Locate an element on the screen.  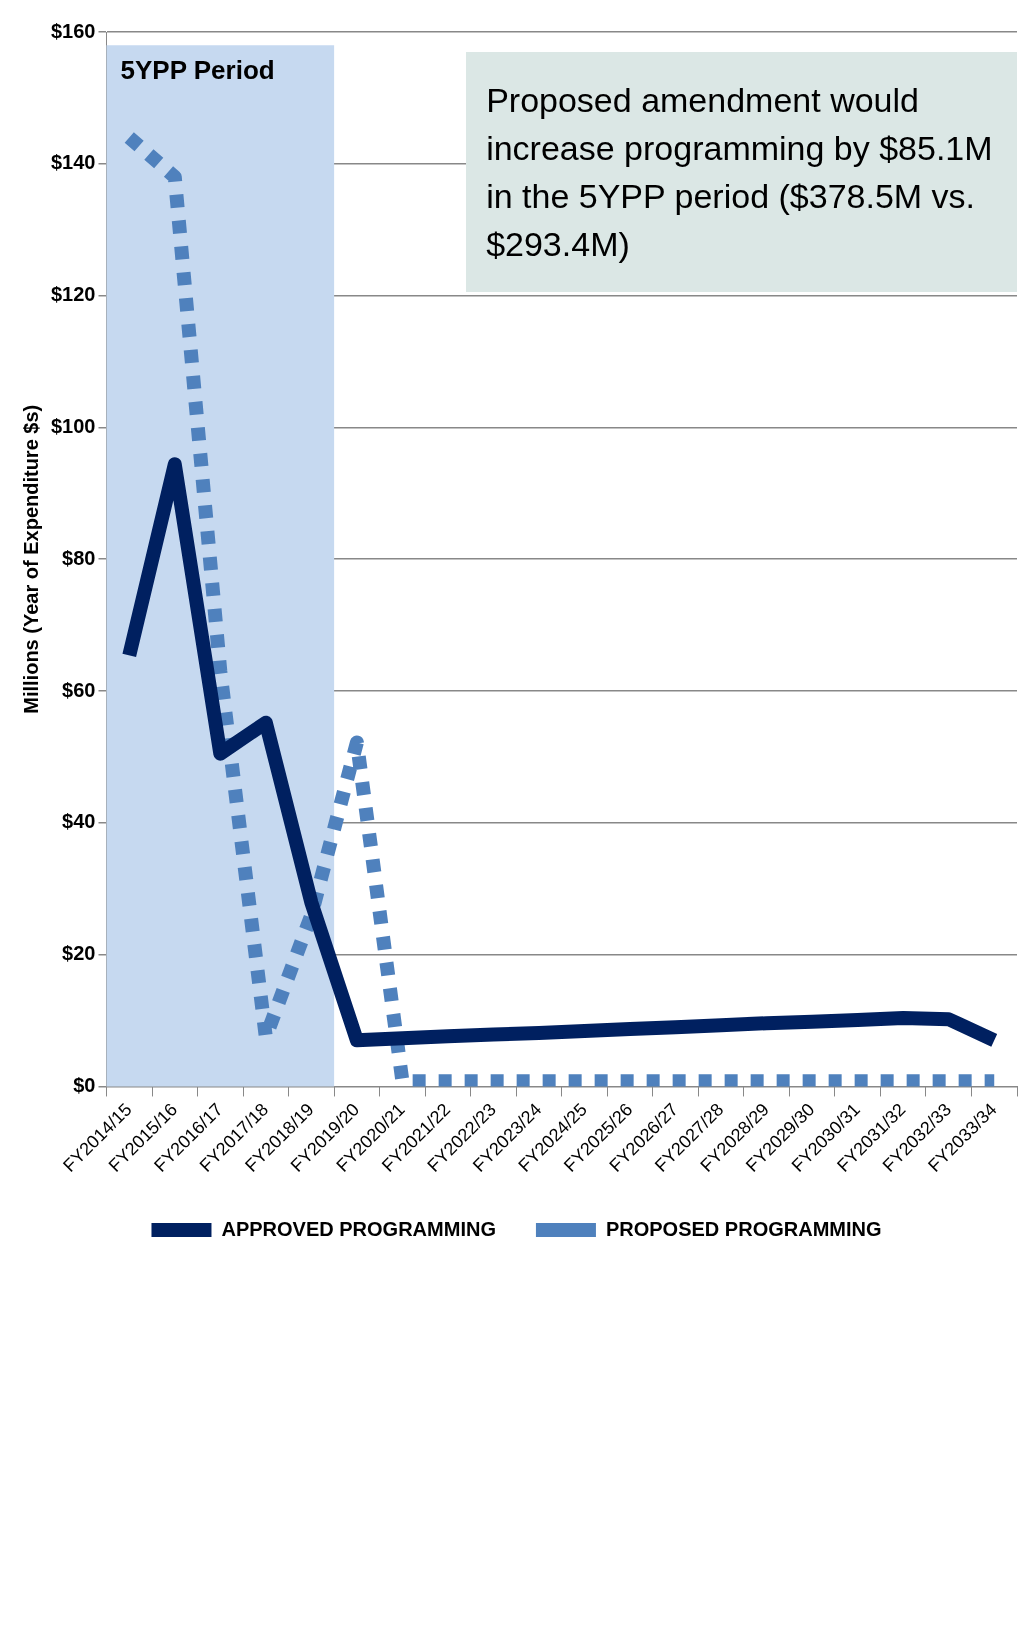
legend-label: PROPOSED PROGRAMMING is located at coordinates (743, 1228).